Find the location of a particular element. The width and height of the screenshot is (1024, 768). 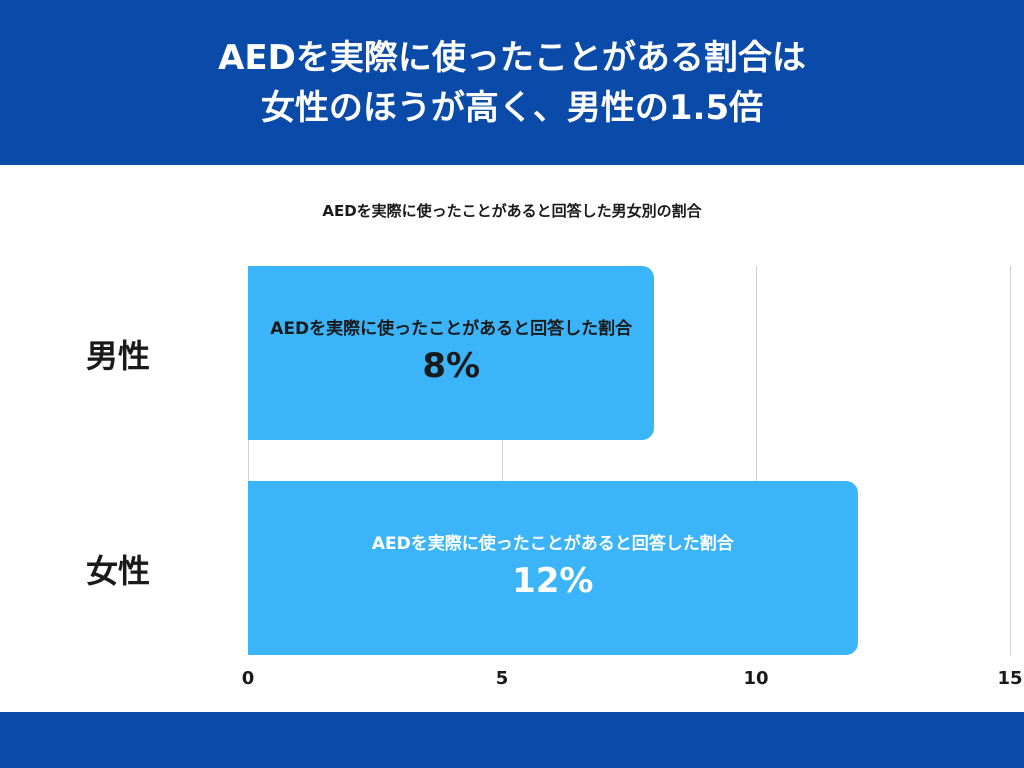

title-line: 女性のほうが高く、男性の1.5倍 is located at coordinates (512, 108).